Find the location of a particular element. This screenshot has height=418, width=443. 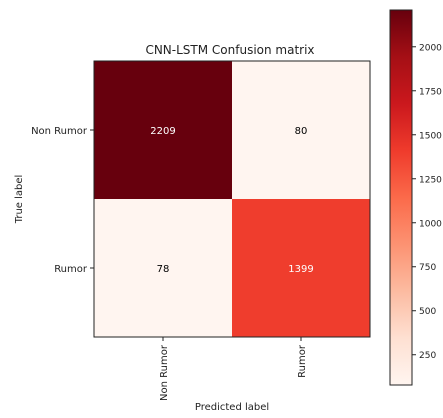

x-tick-labels: Non Rumor Rumor is located at coordinates (233, 369).